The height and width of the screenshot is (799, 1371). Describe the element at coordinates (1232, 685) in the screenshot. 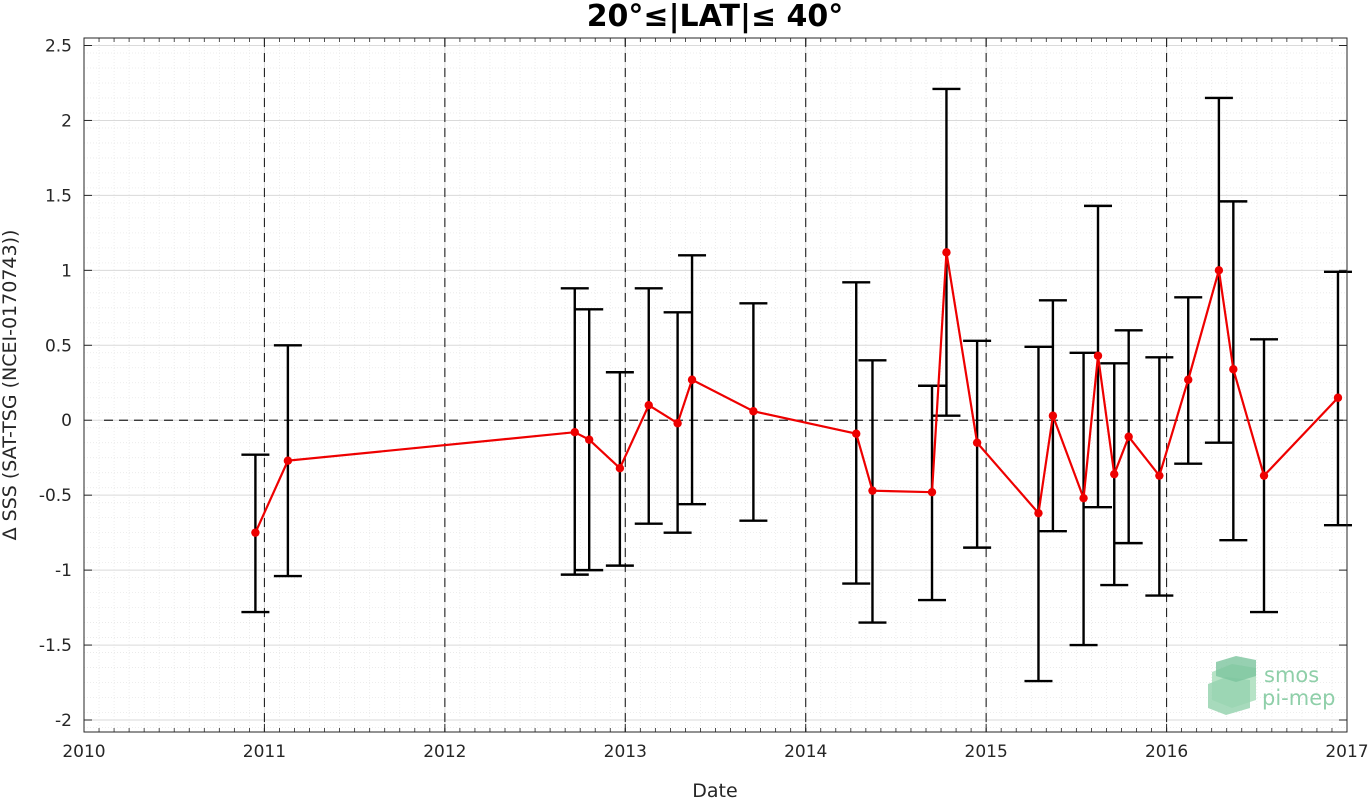

I see `logo-mark-icon` at that location.